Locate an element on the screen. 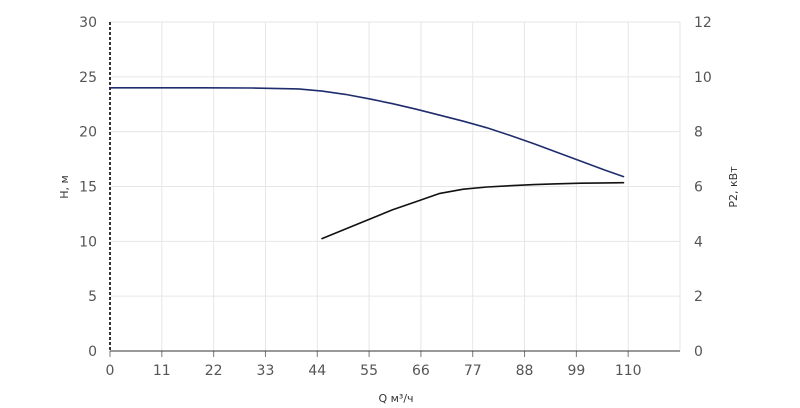 This screenshot has width=800, height=408. x-tick-label: 44 is located at coordinates (317, 371).